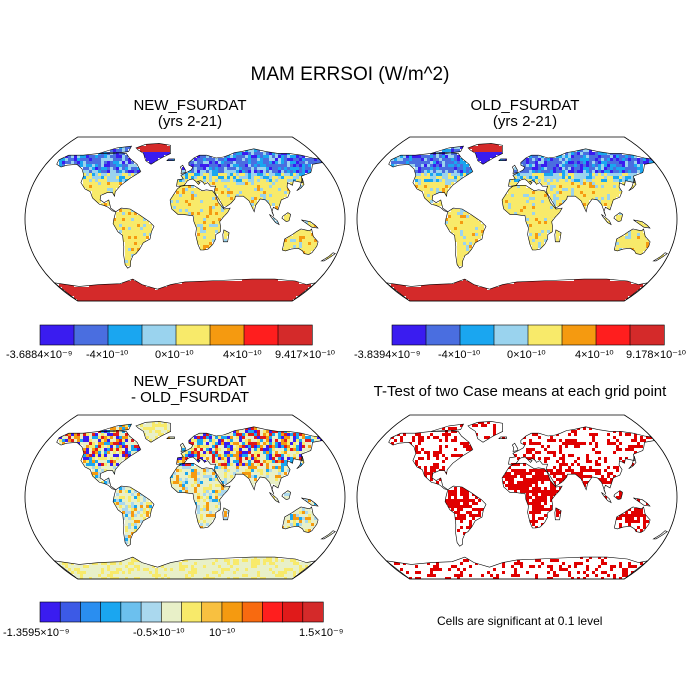 Image resolution: width=700 pixels, height=700 pixels. I want to click on cbar-new-tick-label: 9.417×10⁻¹⁰, so click(305, 355).